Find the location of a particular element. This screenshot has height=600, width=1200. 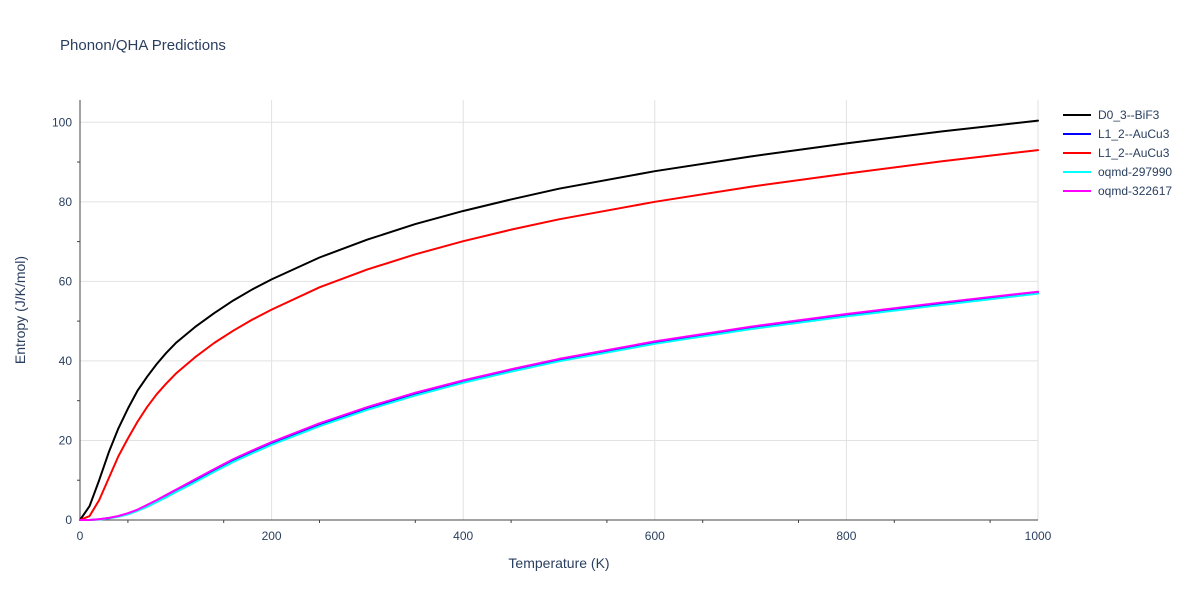

chart-title: Phonon/QHA Predictions is located at coordinates (143, 45).